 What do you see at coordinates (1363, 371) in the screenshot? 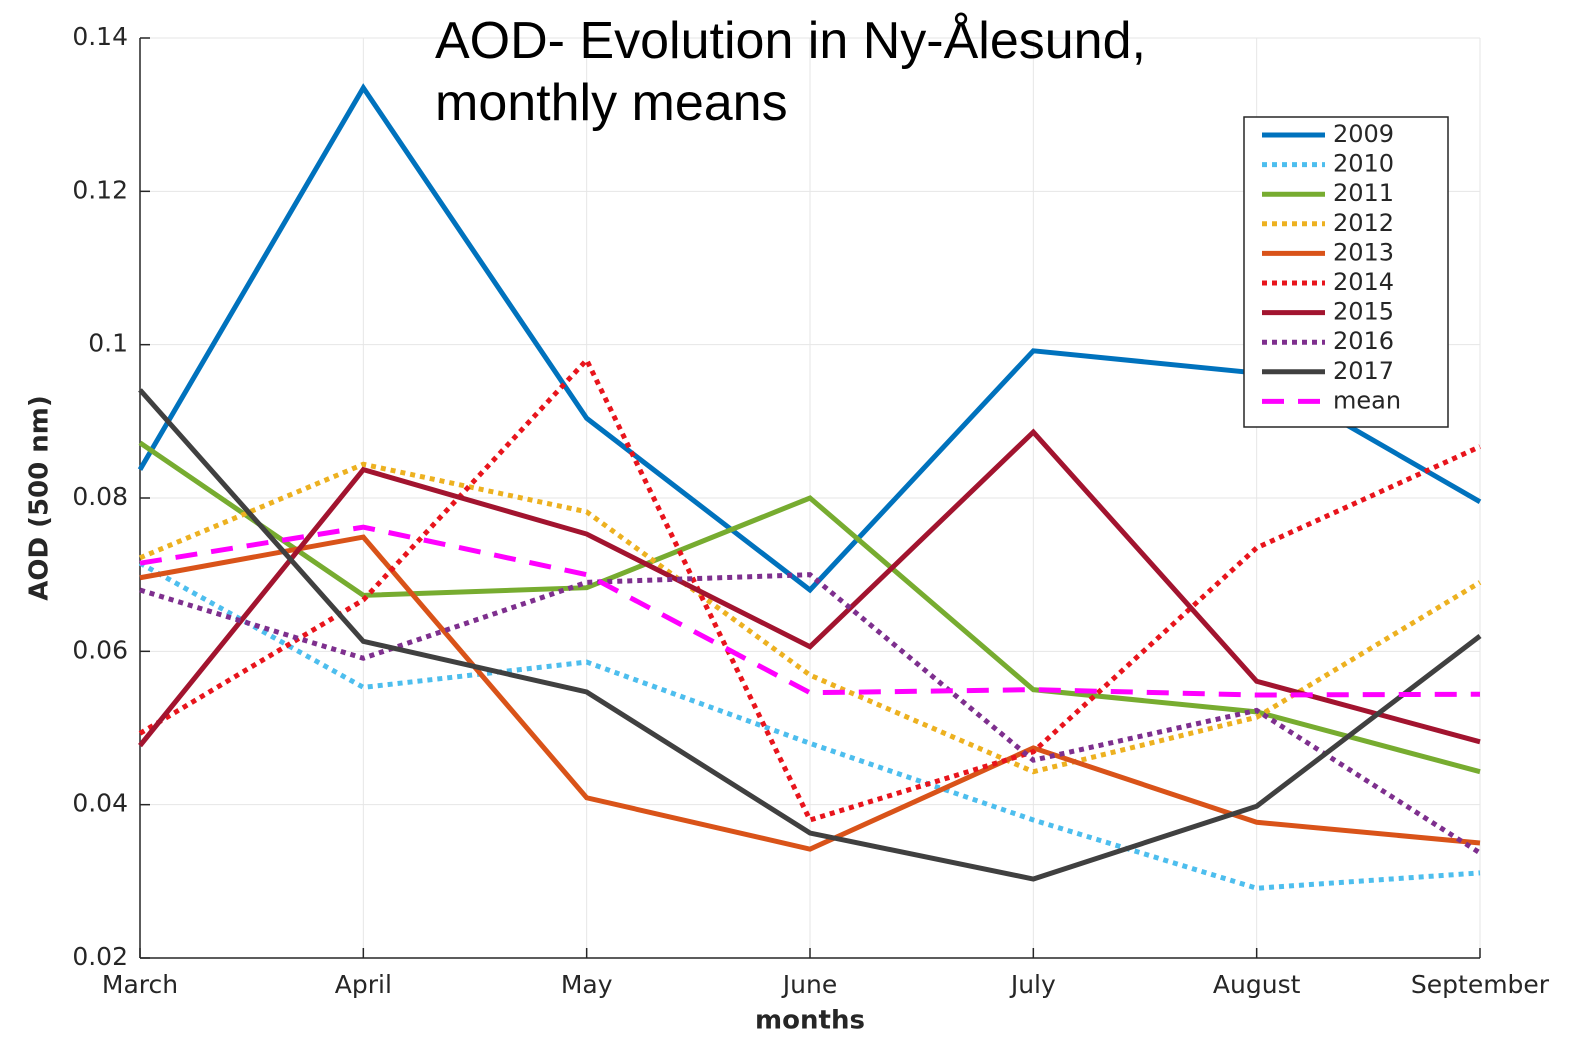
I see `legend-label: 2017` at bounding box center [1363, 371].